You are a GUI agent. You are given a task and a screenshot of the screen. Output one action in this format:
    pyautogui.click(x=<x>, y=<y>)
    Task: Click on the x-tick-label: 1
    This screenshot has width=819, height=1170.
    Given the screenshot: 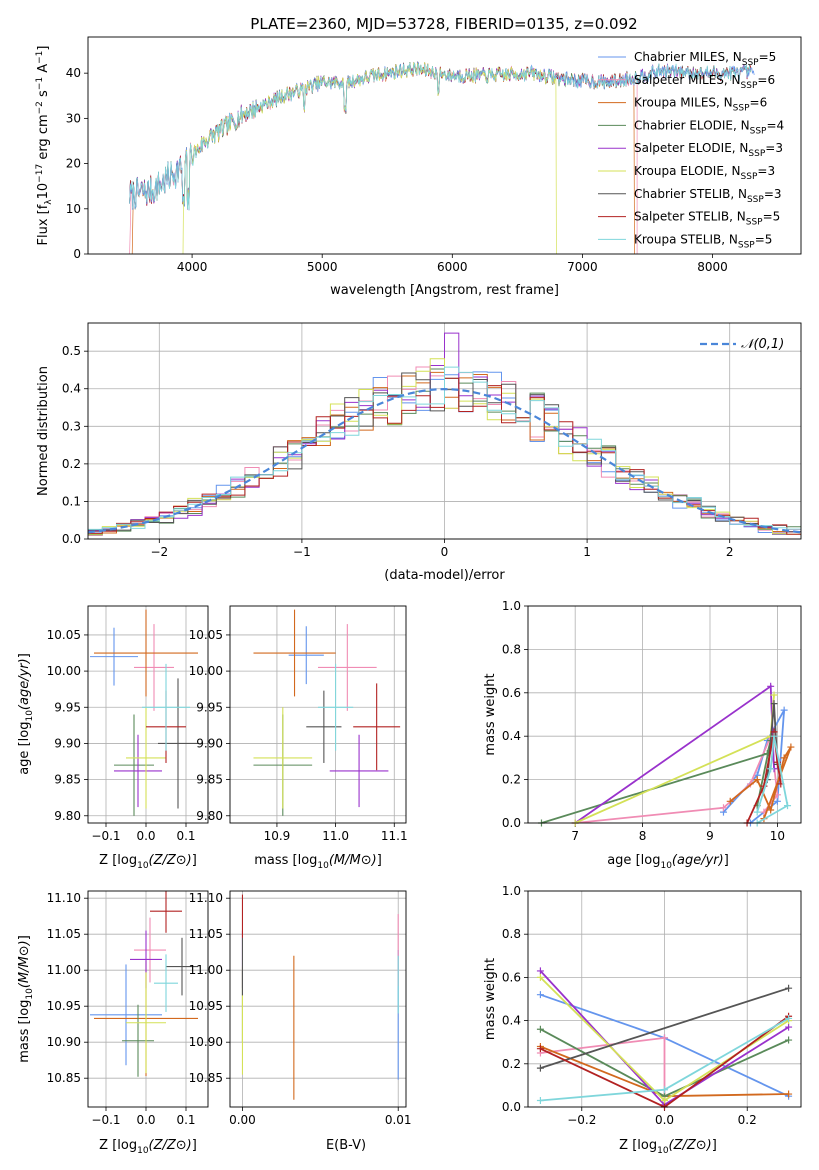 What is the action you would take?
    pyautogui.click(x=587, y=552)
    